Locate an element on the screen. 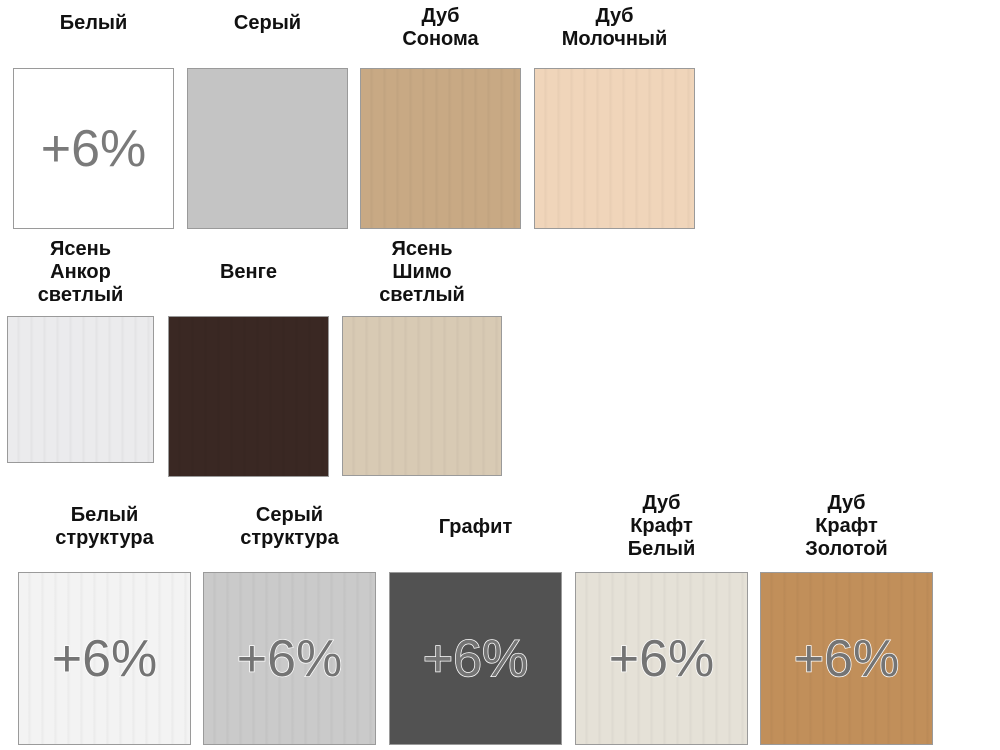 This screenshot has width=1000, height=750. swatch-label: Венге is located at coordinates (248, 272).